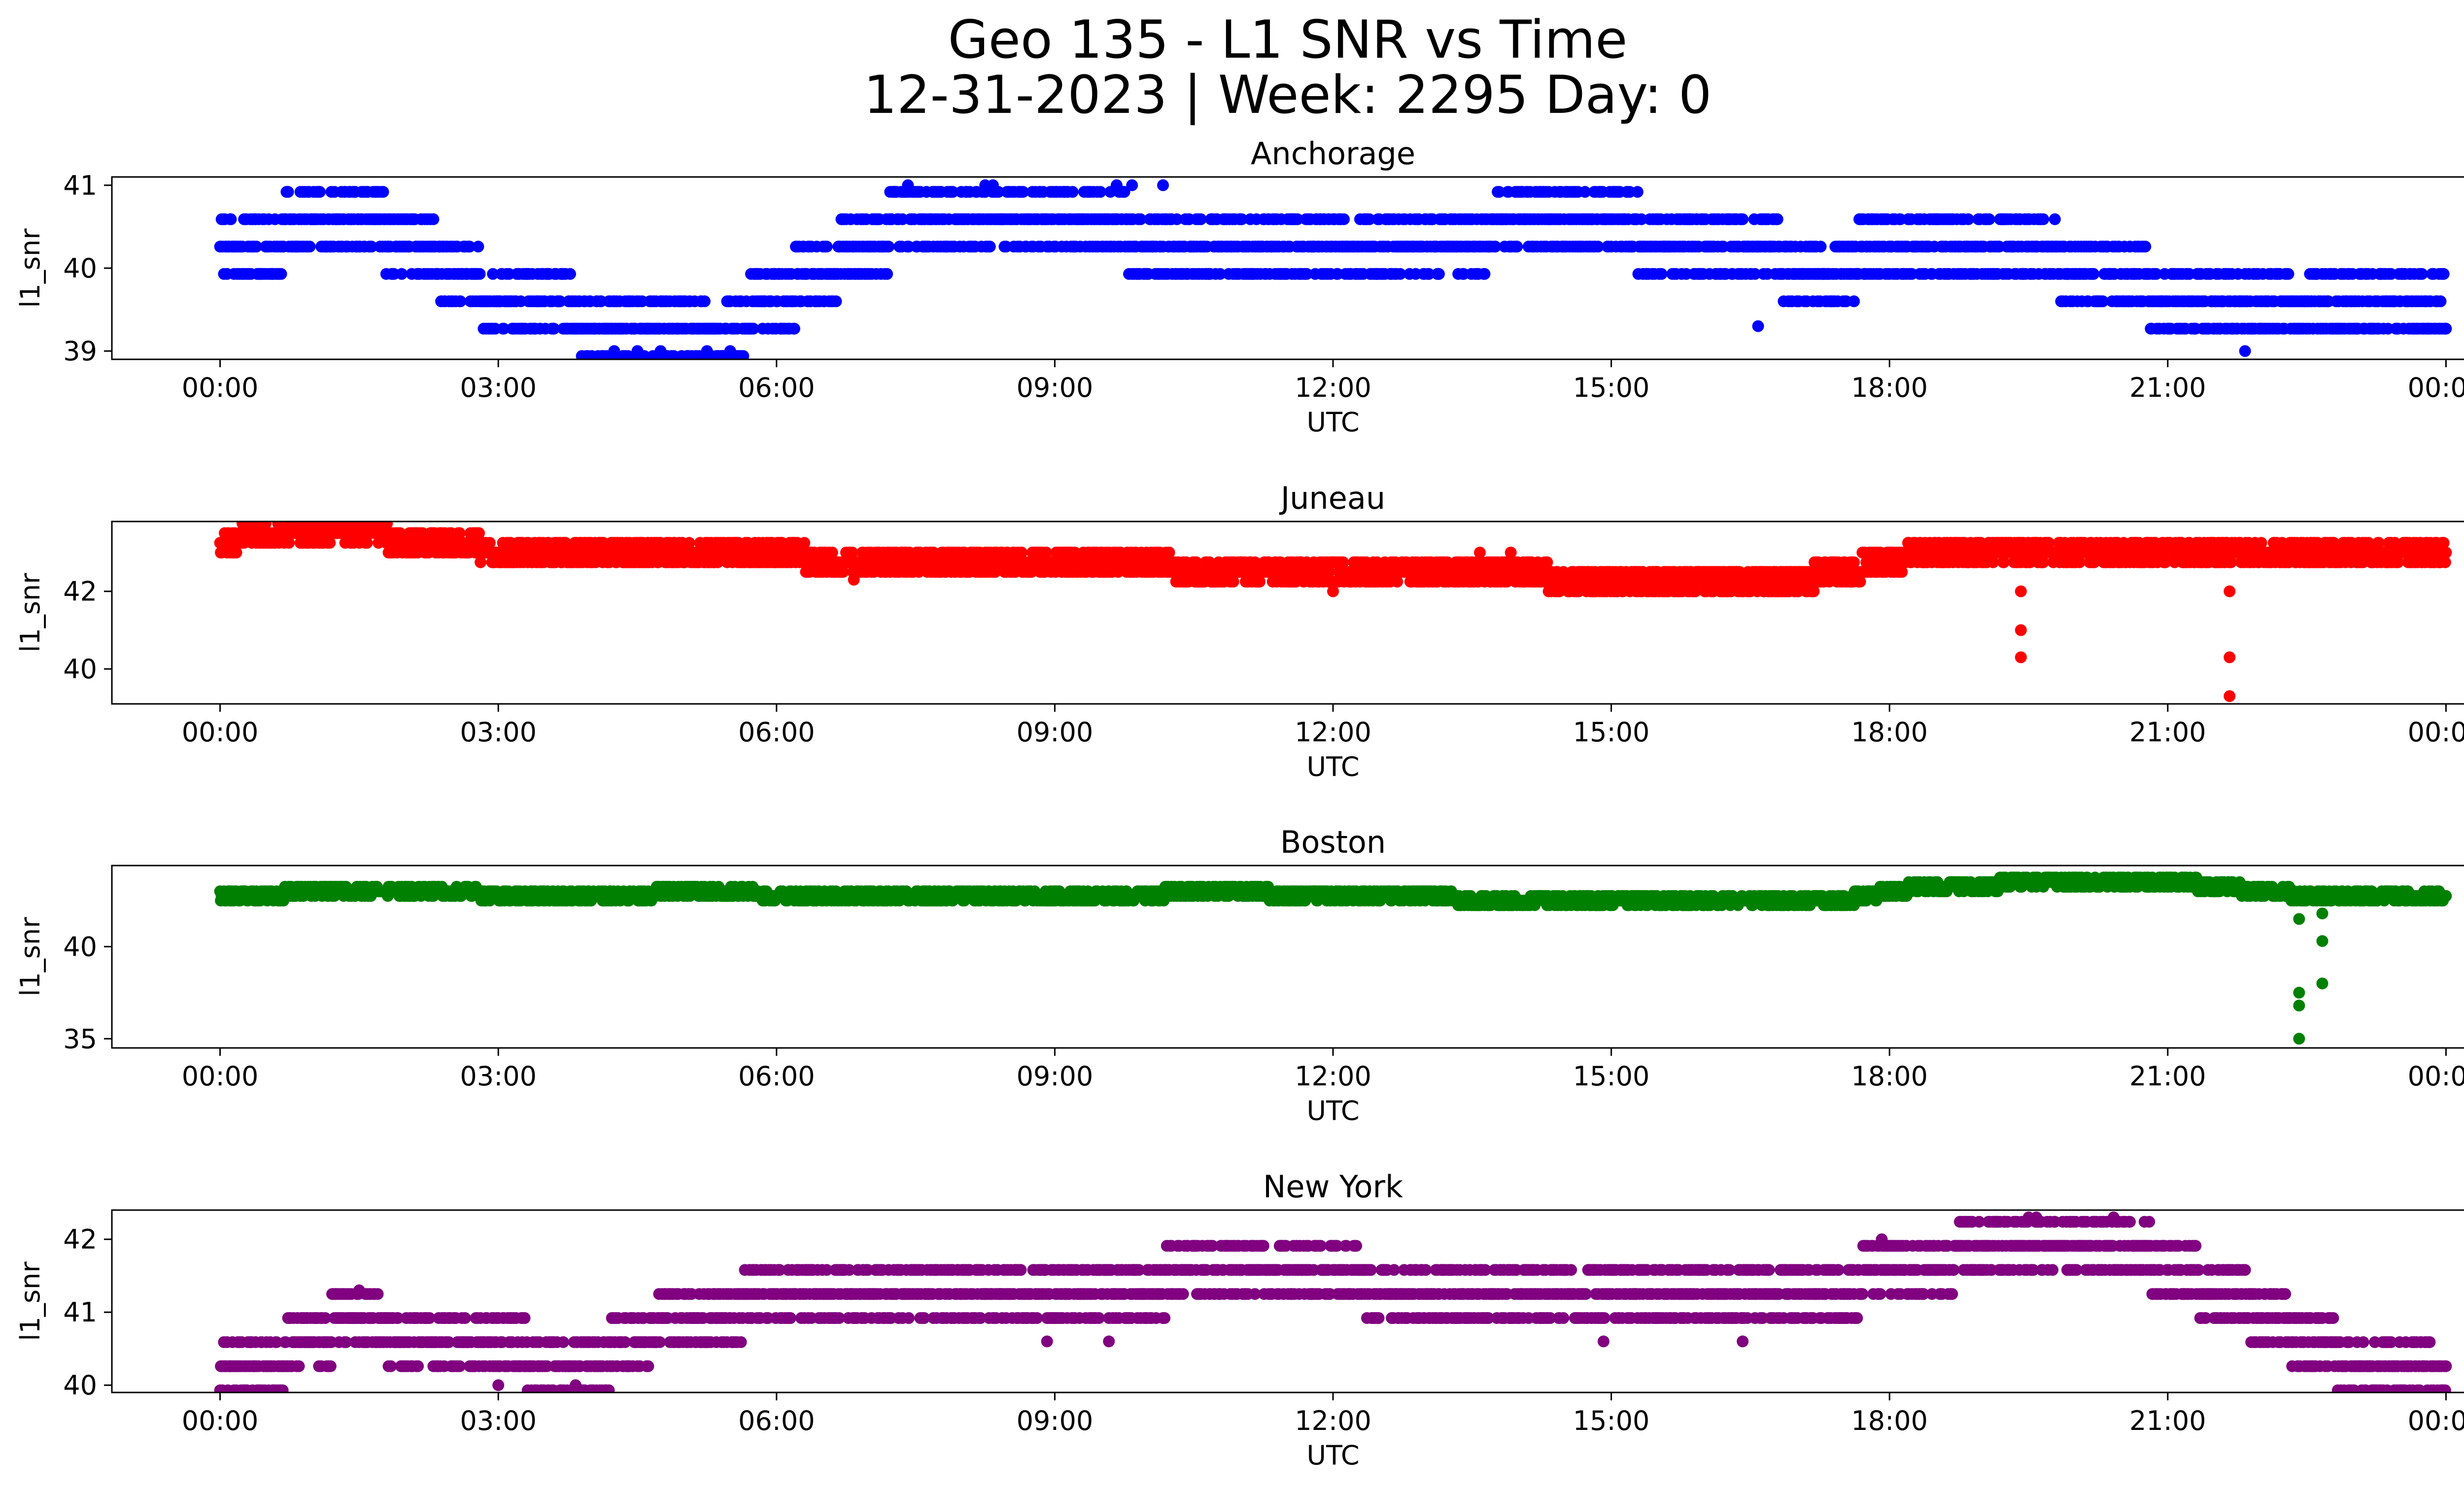 The width and height of the screenshot is (2464, 1495). Describe the element at coordinates (80, 351) in the screenshot. I see `y-tick-label: 39` at that location.